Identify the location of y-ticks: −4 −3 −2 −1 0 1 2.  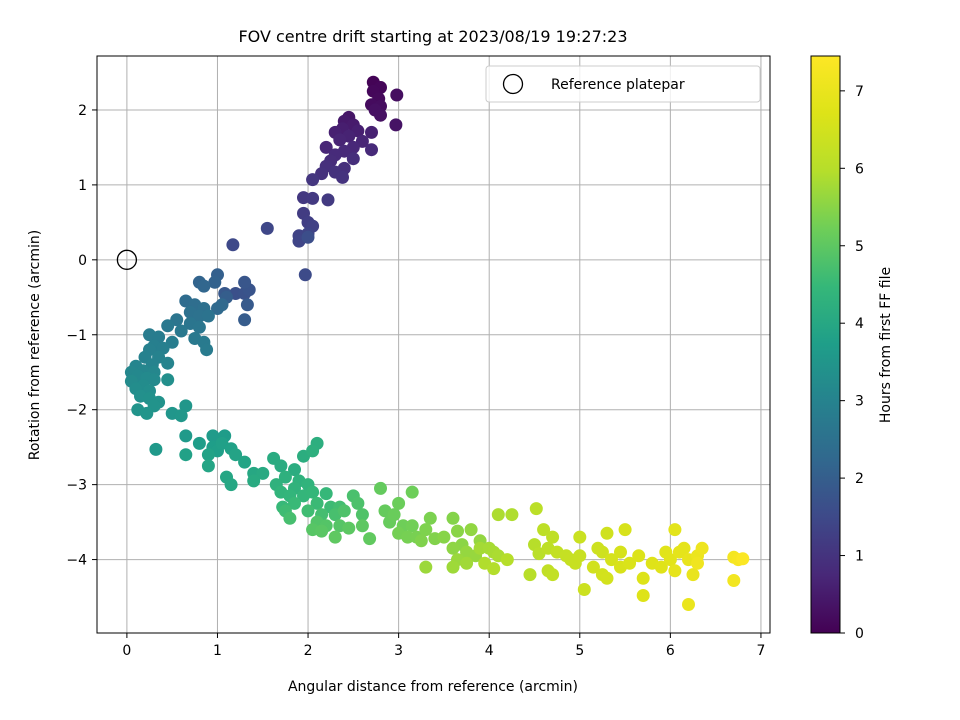
(81, 336).